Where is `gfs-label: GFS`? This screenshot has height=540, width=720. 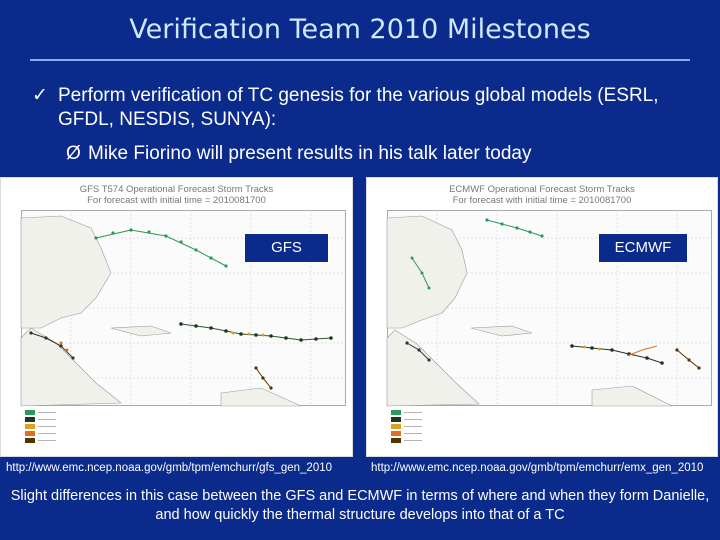
gfs-label: GFS is located at coordinates (286, 248).